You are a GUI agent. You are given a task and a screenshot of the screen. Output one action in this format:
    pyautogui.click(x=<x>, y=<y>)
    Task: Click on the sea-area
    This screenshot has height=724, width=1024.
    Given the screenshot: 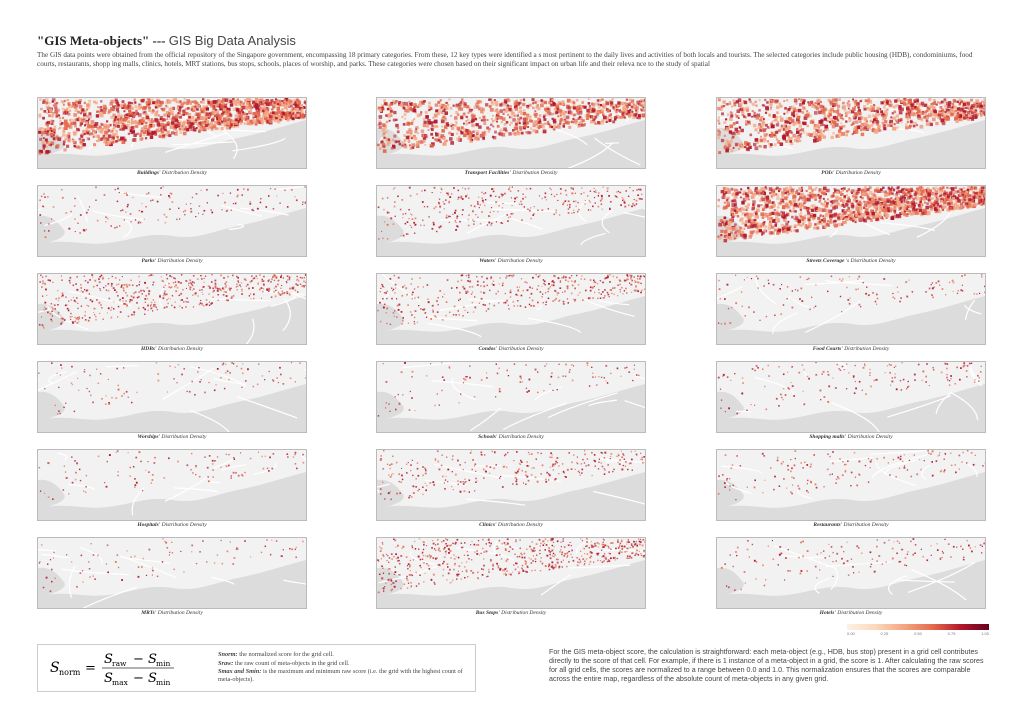 What is the action you would take?
    pyautogui.click(x=172, y=232)
    